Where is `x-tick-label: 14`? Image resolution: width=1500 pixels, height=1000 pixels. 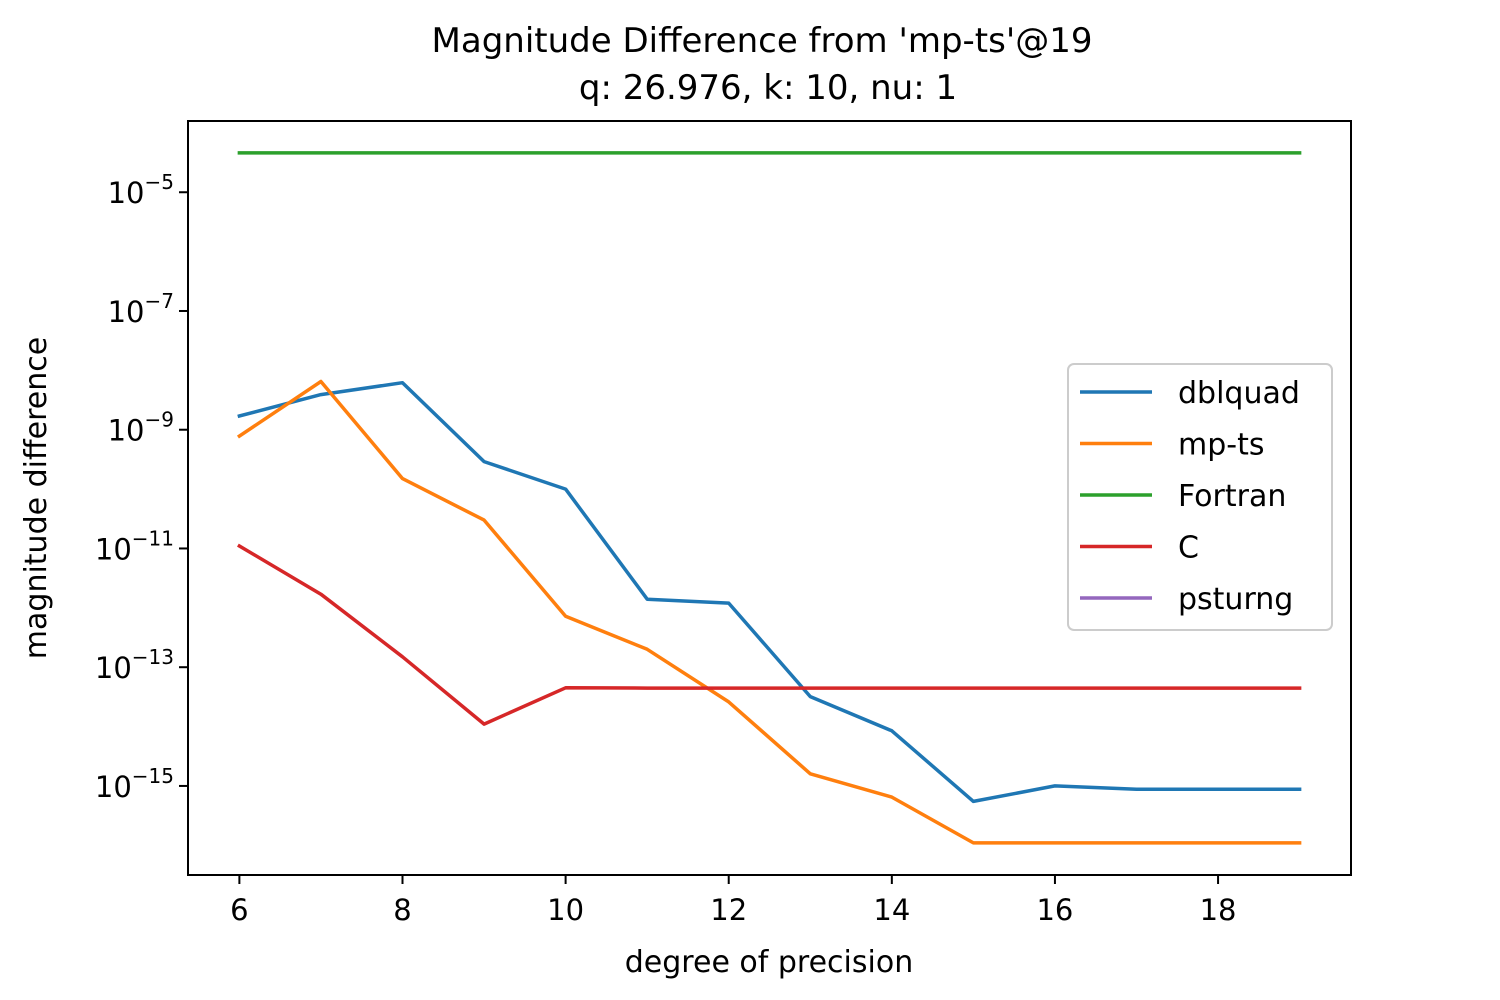
x-tick-label: 14 is located at coordinates (891, 910).